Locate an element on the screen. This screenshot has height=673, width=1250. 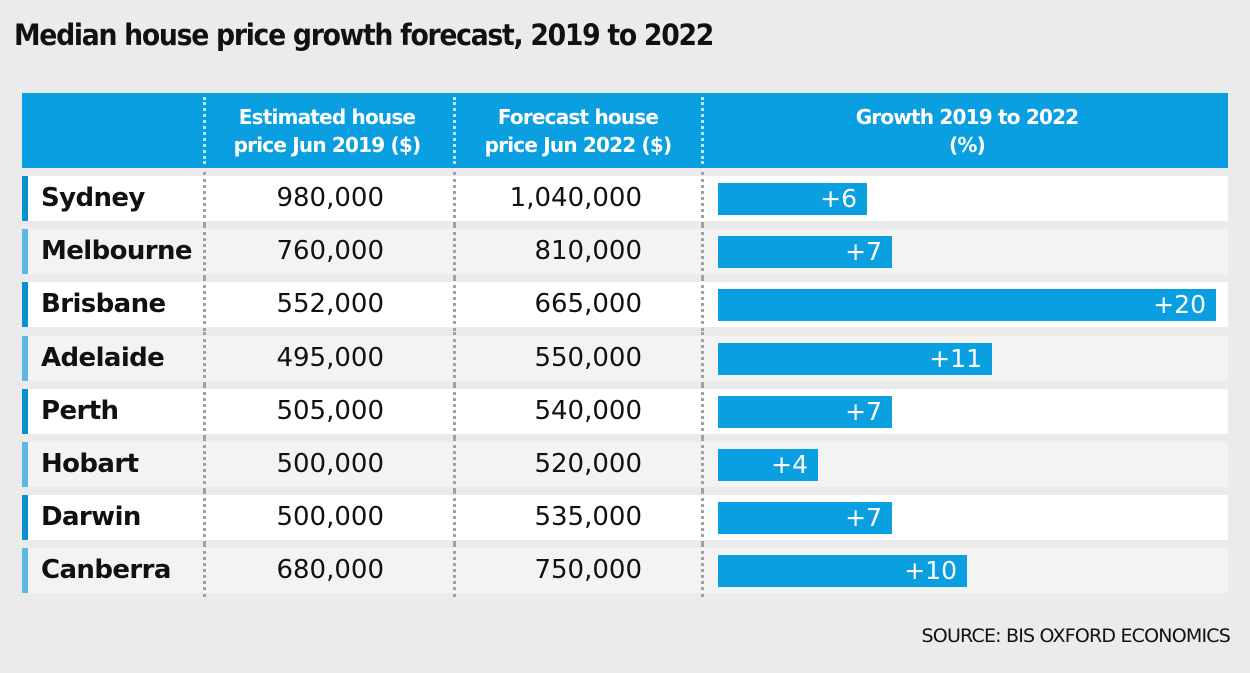
table-row: Canberra 680,000 750,000 +10 is located at coordinates (625, 570).